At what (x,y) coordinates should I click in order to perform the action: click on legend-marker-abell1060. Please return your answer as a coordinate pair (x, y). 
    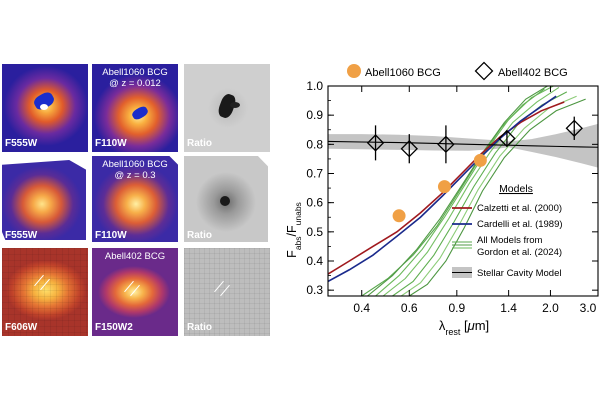
    Looking at the image, I should click on (354, 71).